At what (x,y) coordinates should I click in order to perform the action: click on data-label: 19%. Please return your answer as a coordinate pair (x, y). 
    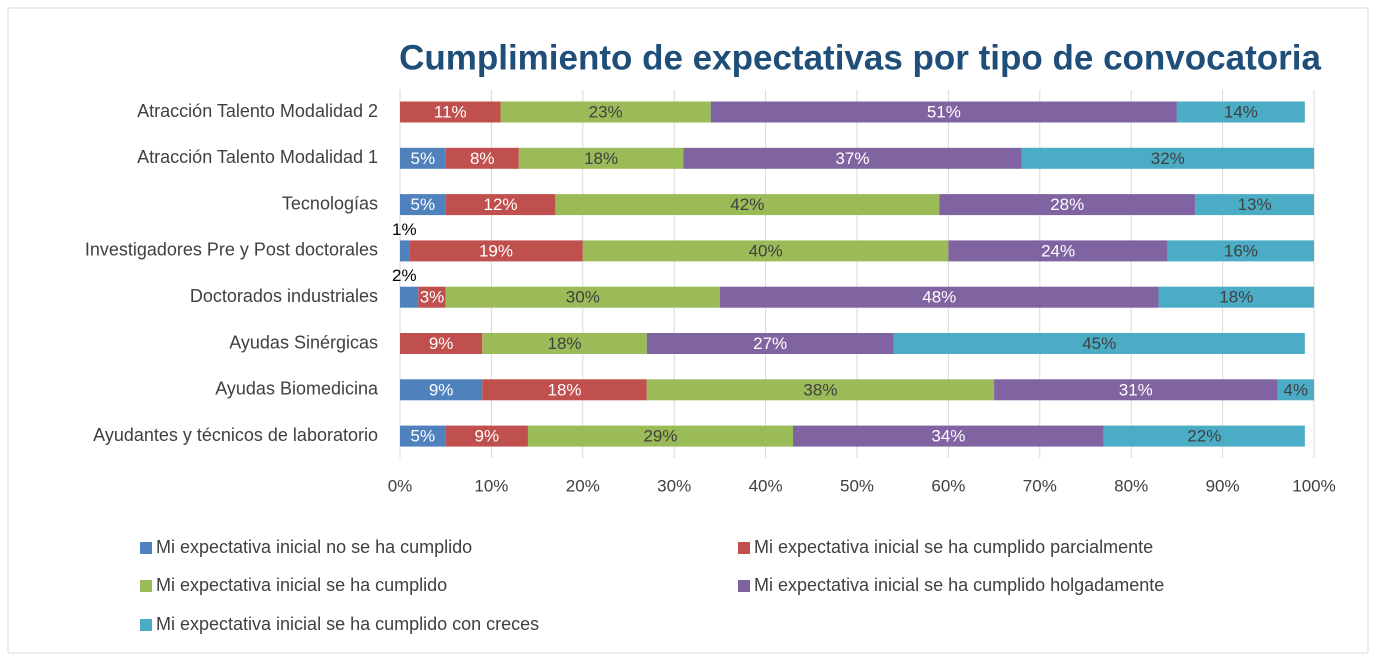
    Looking at the image, I should click on (496, 250).